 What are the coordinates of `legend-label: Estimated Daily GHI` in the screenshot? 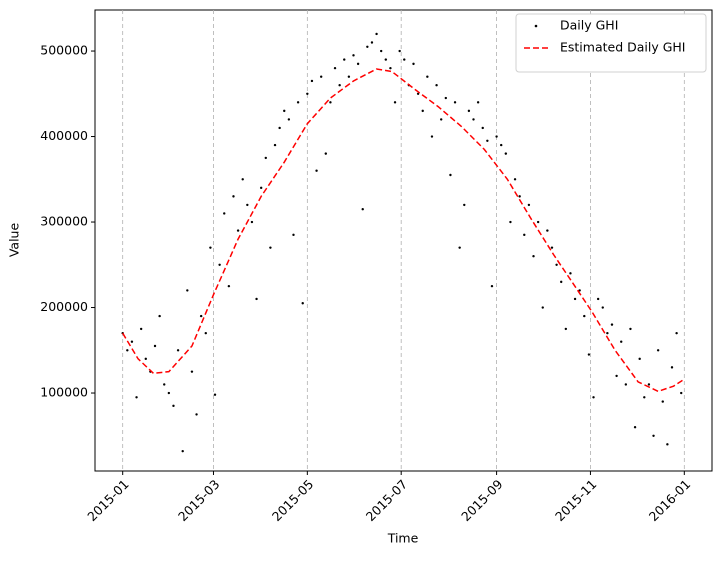 It's located at (623, 47).